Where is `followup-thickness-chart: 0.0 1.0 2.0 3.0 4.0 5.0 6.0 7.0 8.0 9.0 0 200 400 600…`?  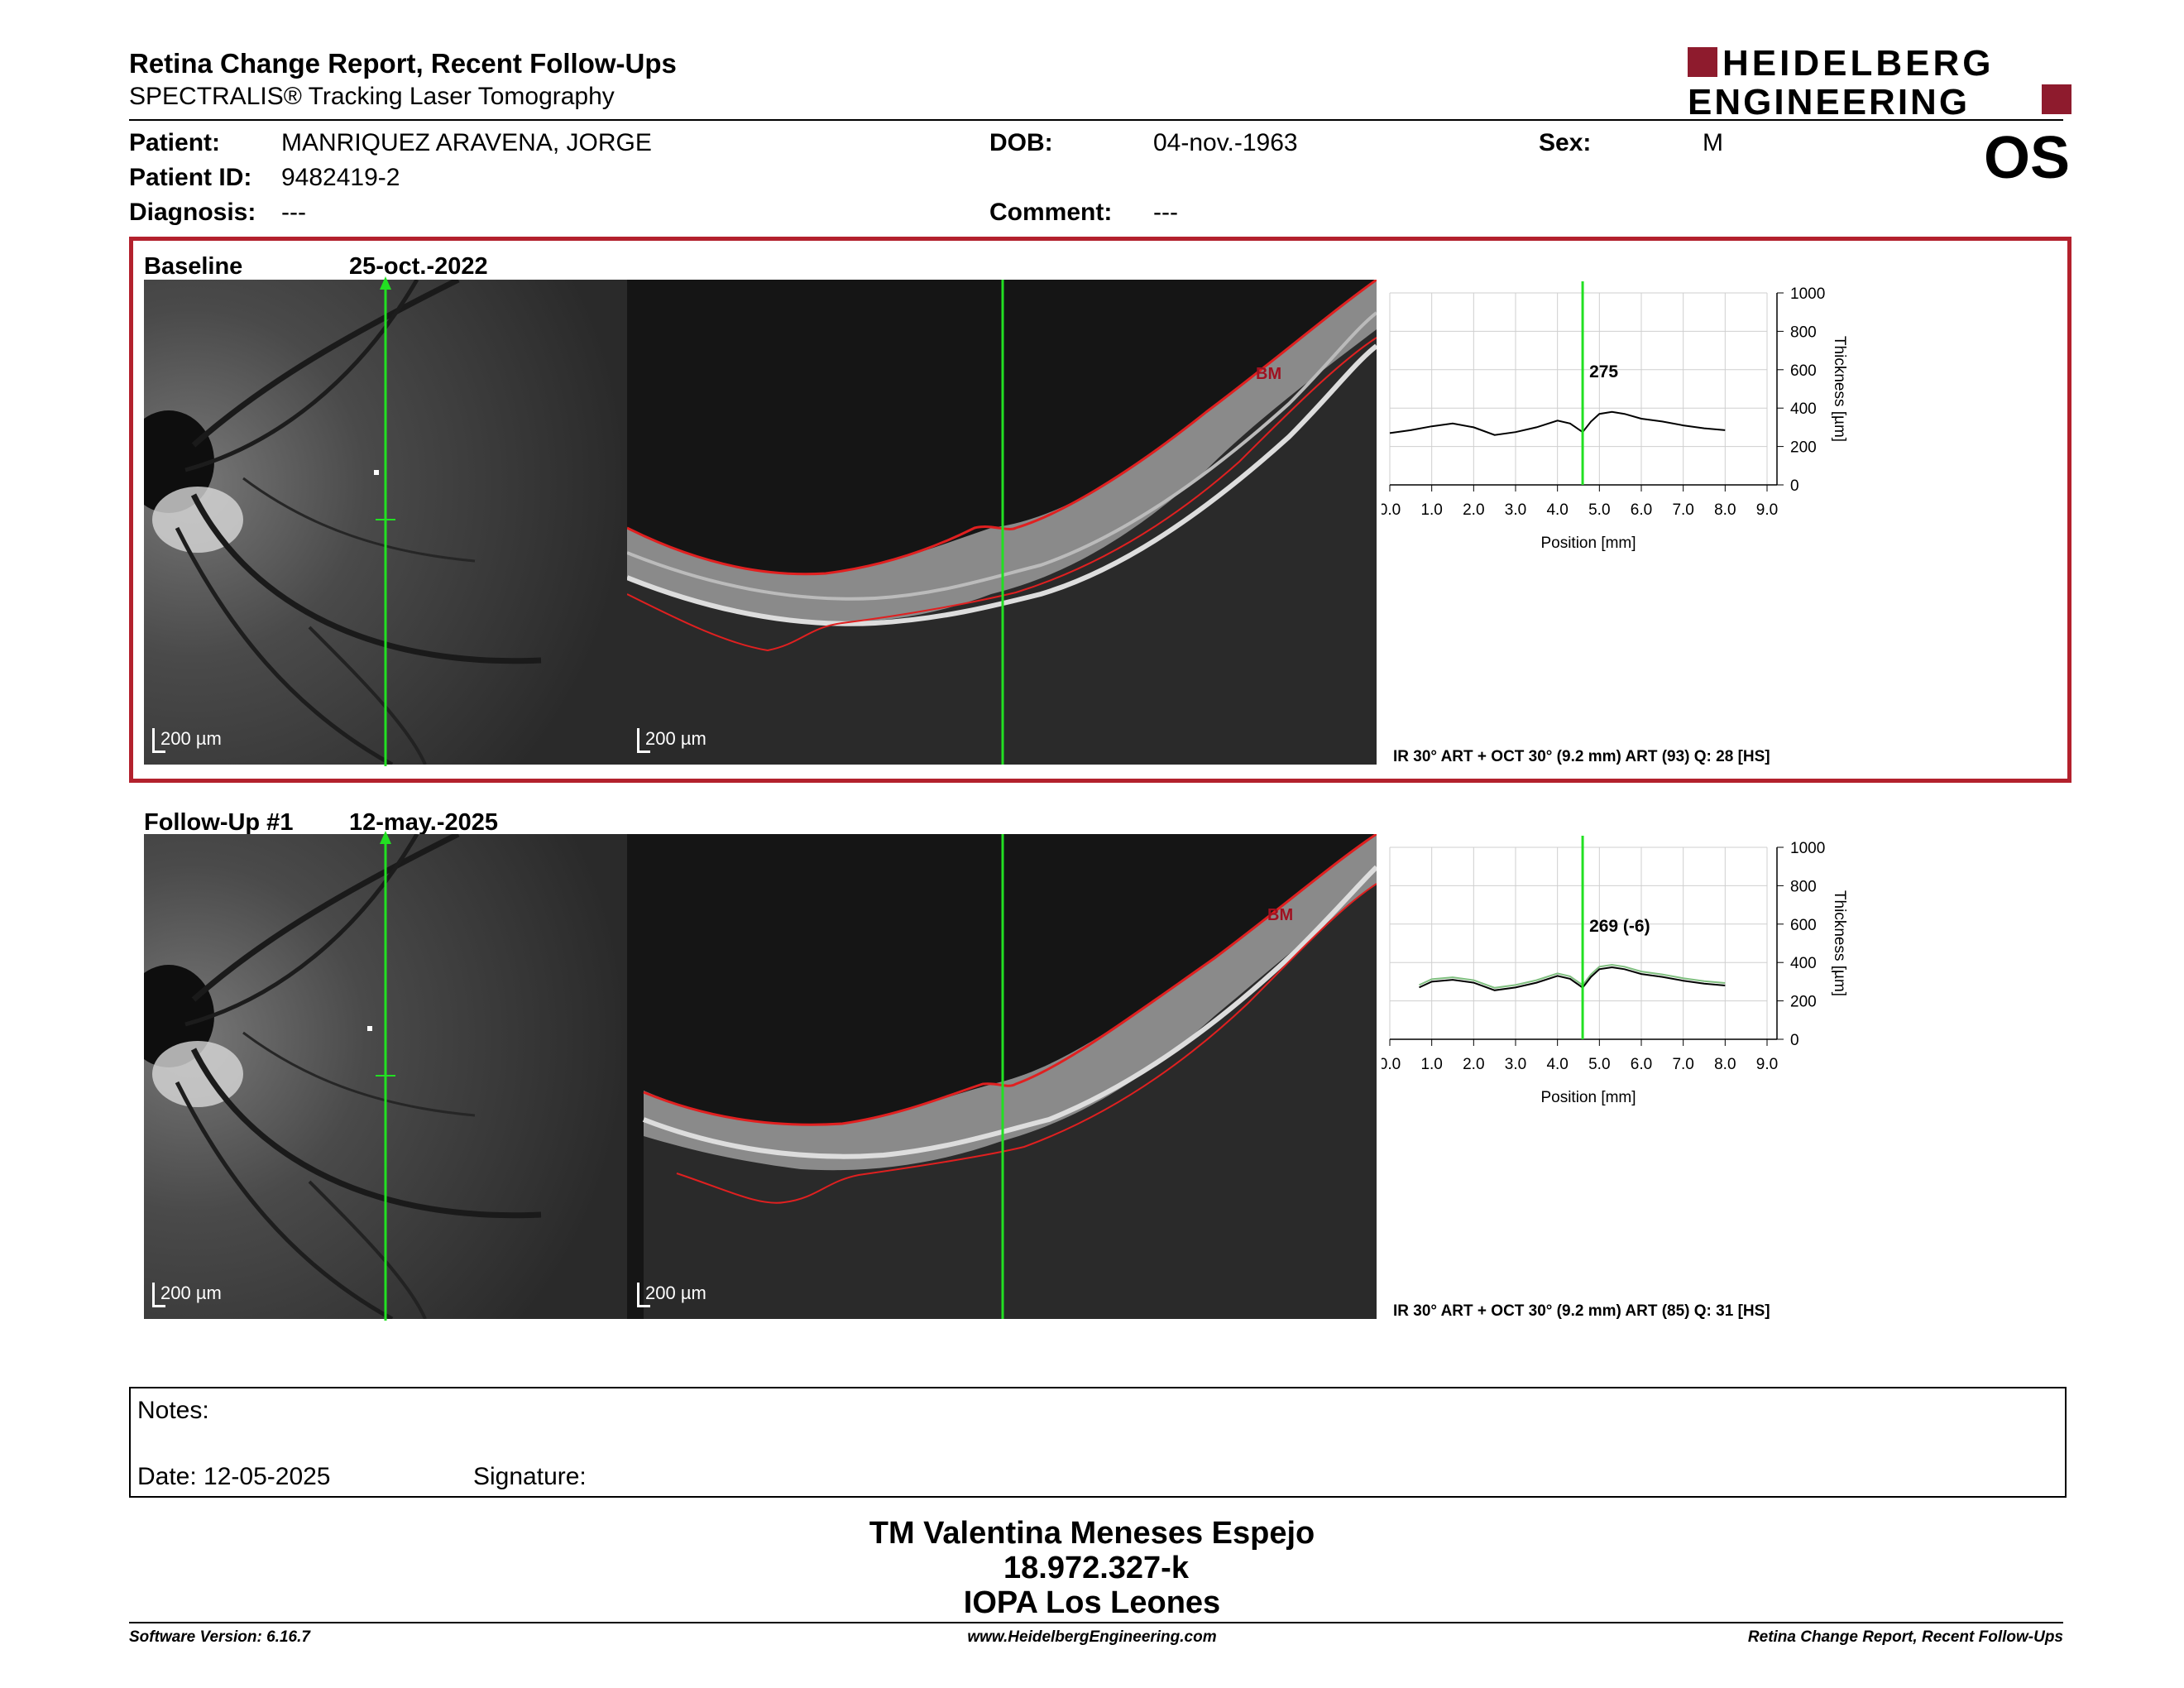 followup-thickness-chart: 0.0 1.0 2.0 3.0 4.0 5.0 6.0 7.0 8.0 9.0 0 200 400 600… is located at coordinates (1615, 971).